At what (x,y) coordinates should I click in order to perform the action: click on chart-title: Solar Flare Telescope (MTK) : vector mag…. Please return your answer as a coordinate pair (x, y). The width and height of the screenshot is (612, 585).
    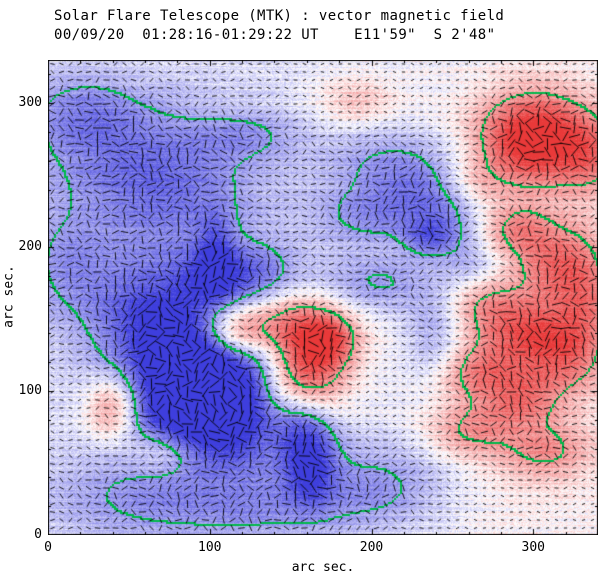
    Looking at the image, I should click on (279, 16).